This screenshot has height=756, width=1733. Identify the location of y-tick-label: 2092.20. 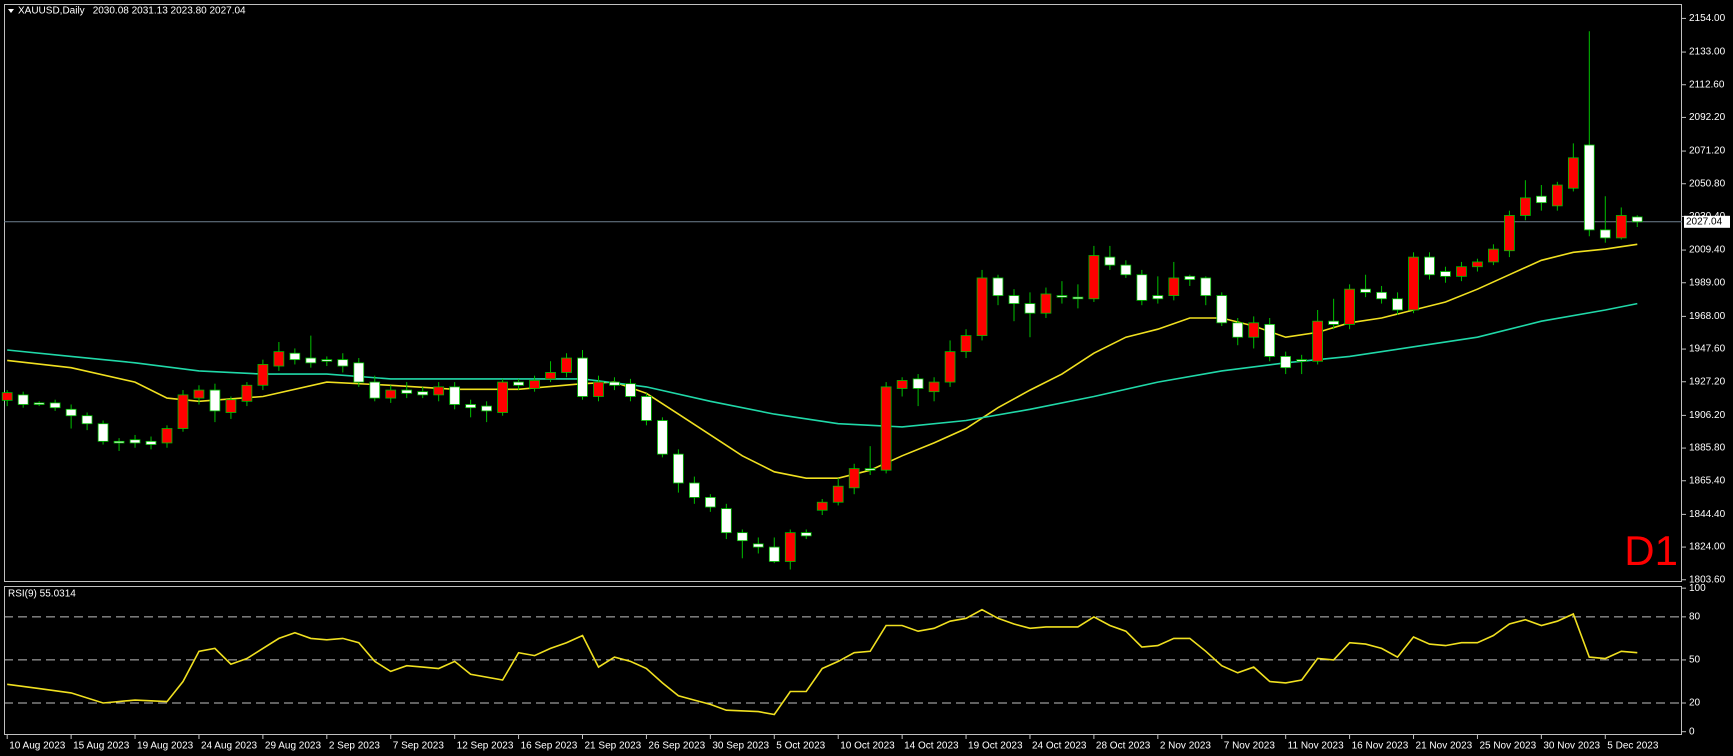
(1707, 117).